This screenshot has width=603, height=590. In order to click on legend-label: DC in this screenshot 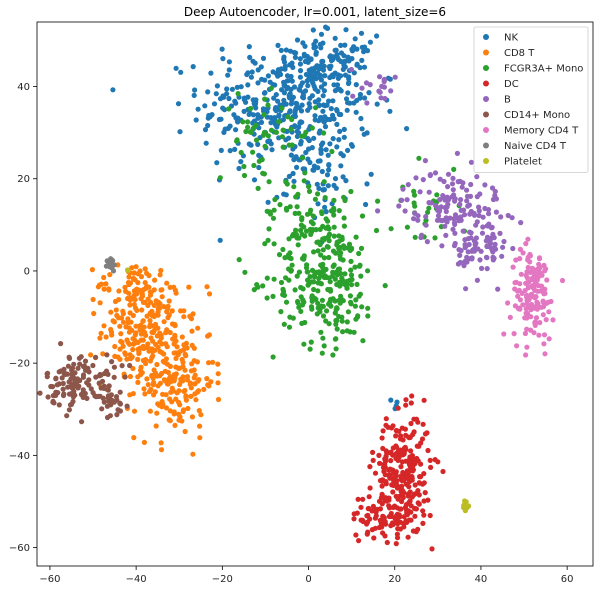, I will do `click(511, 84)`.